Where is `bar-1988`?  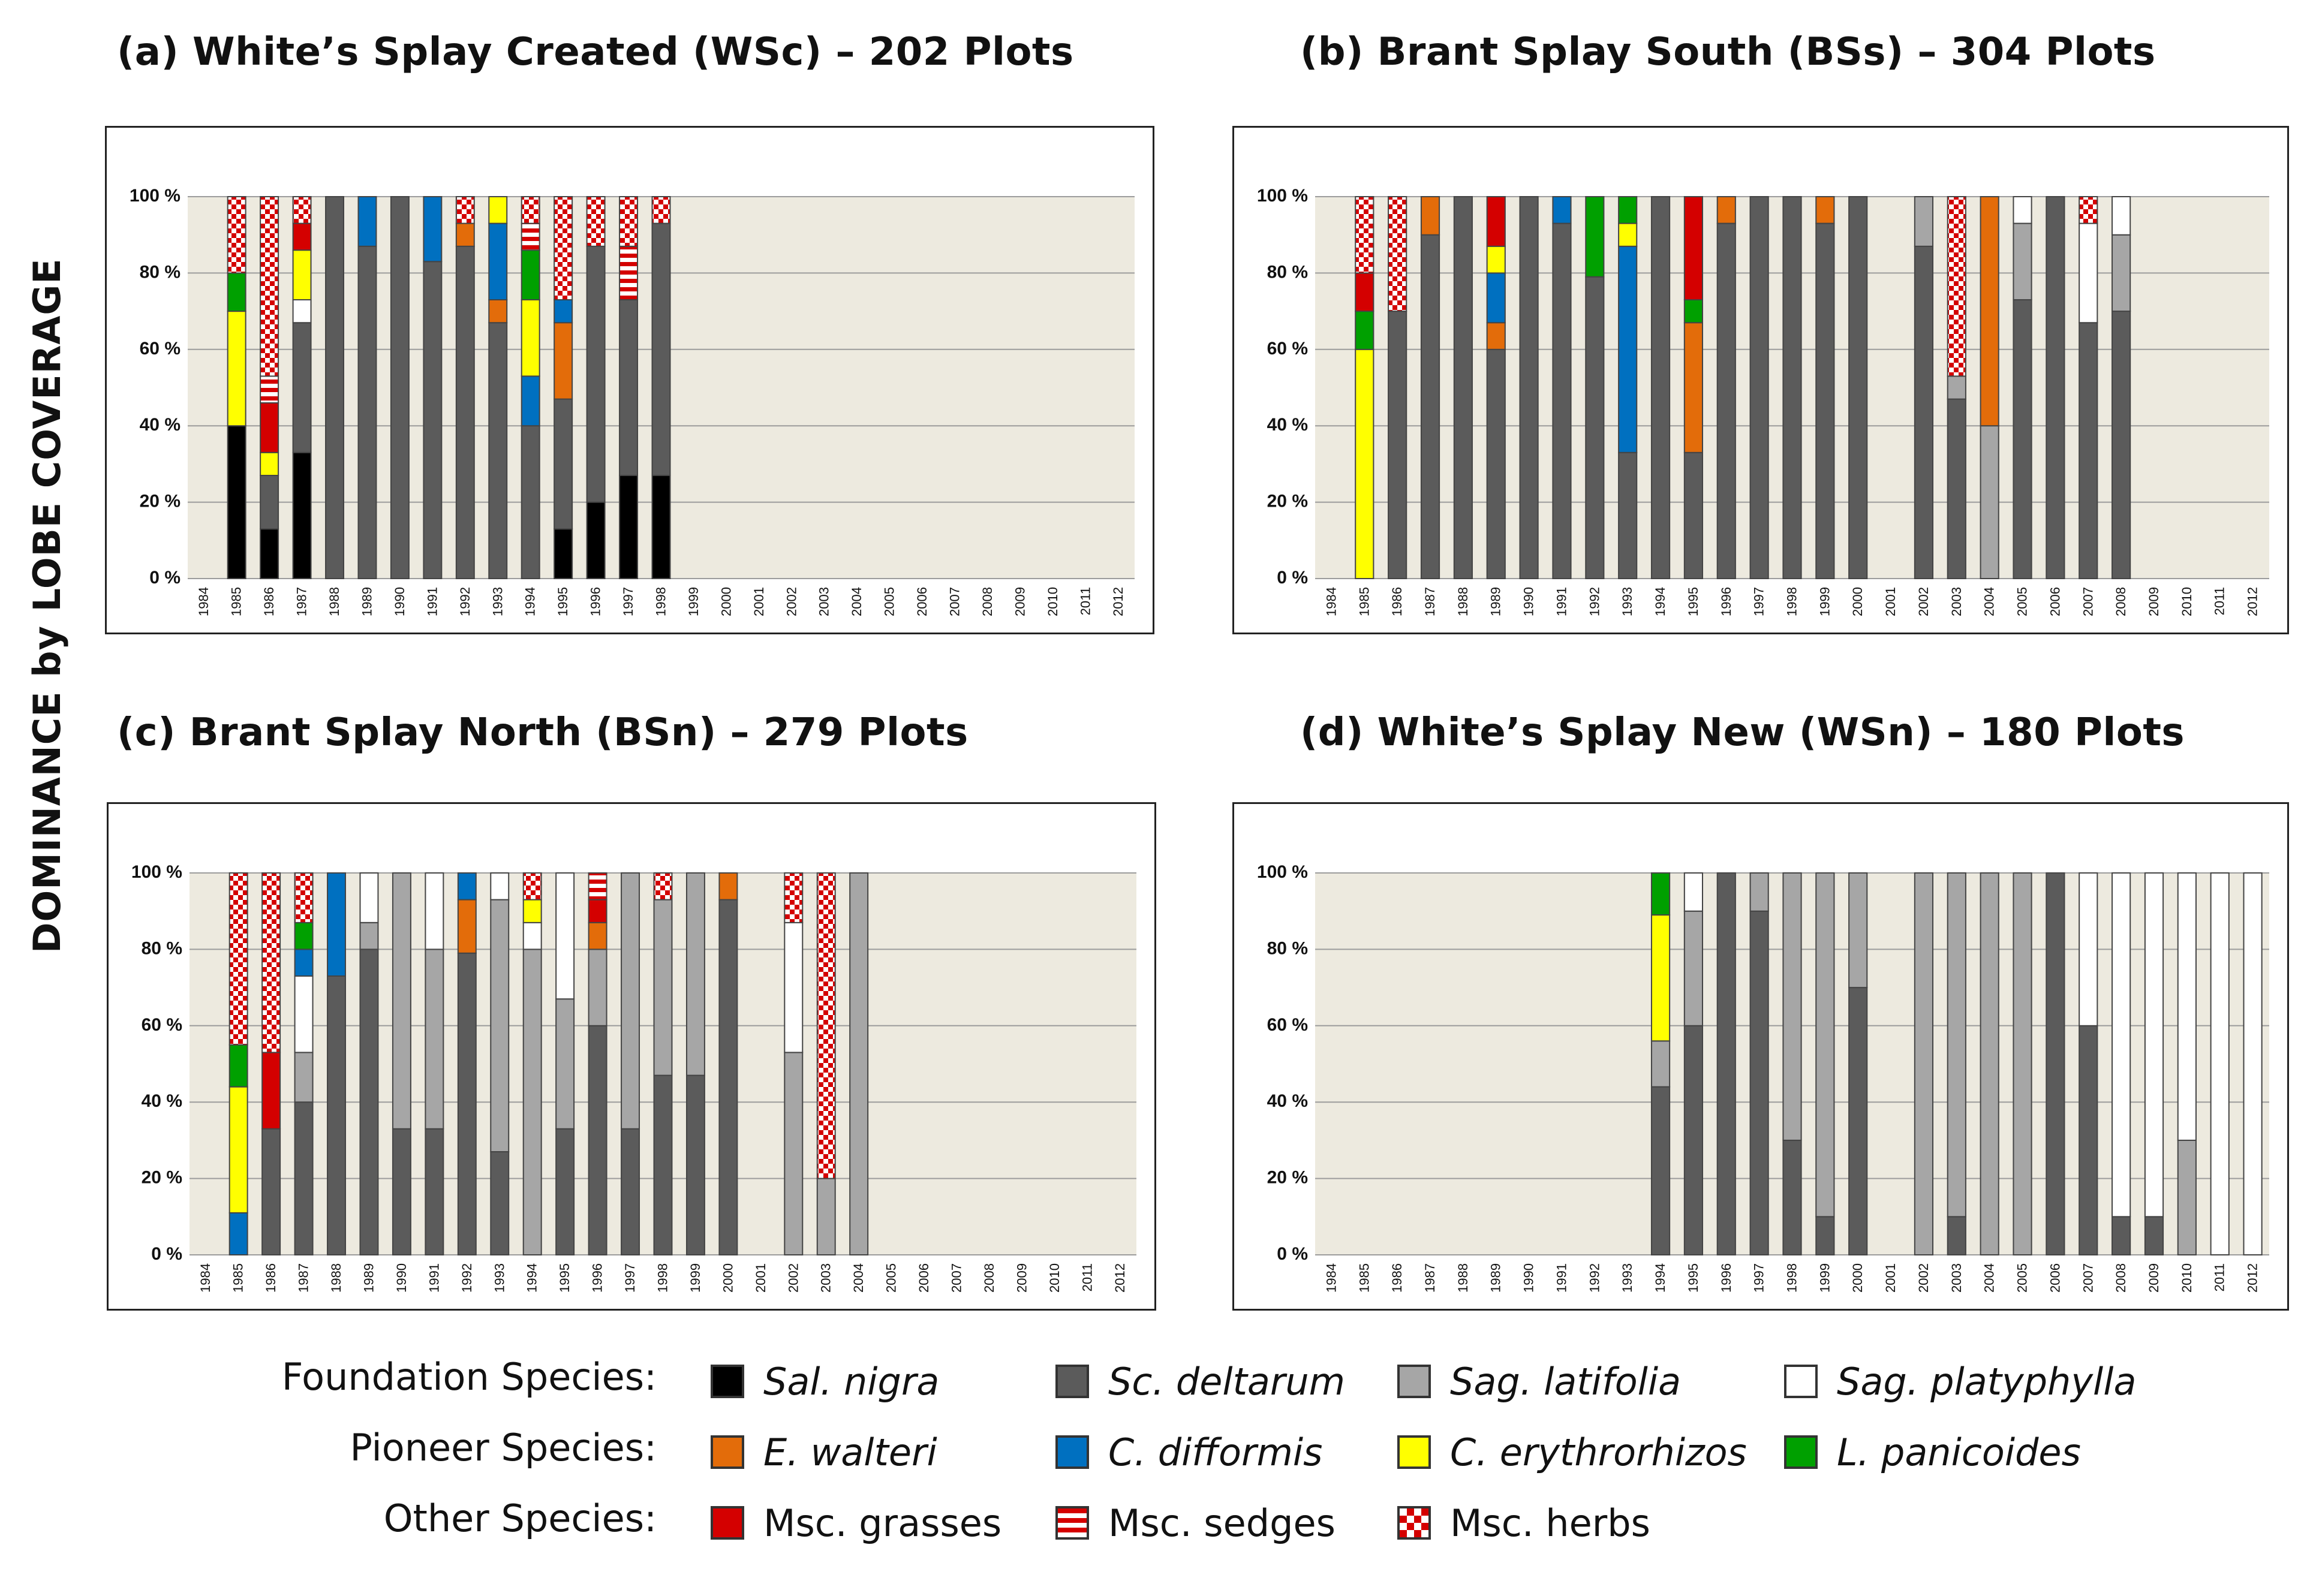 bar-1988 is located at coordinates (334, 387).